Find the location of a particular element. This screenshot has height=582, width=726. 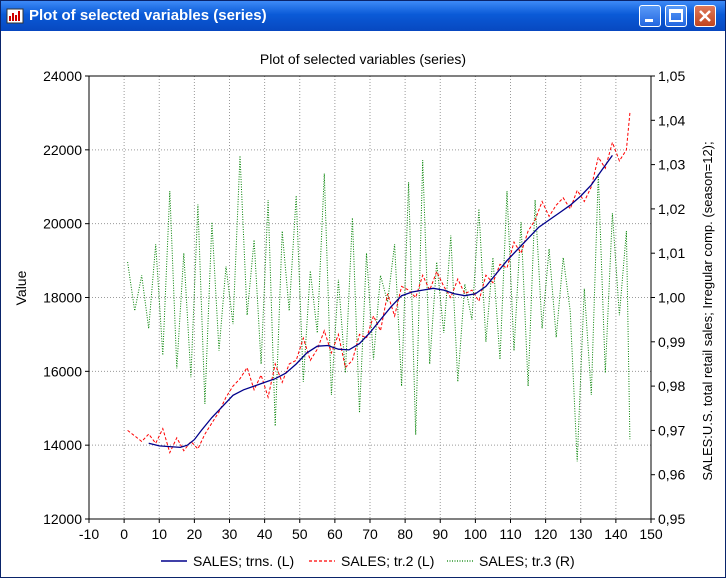

x-tick-label: 50 is located at coordinates (300, 534).